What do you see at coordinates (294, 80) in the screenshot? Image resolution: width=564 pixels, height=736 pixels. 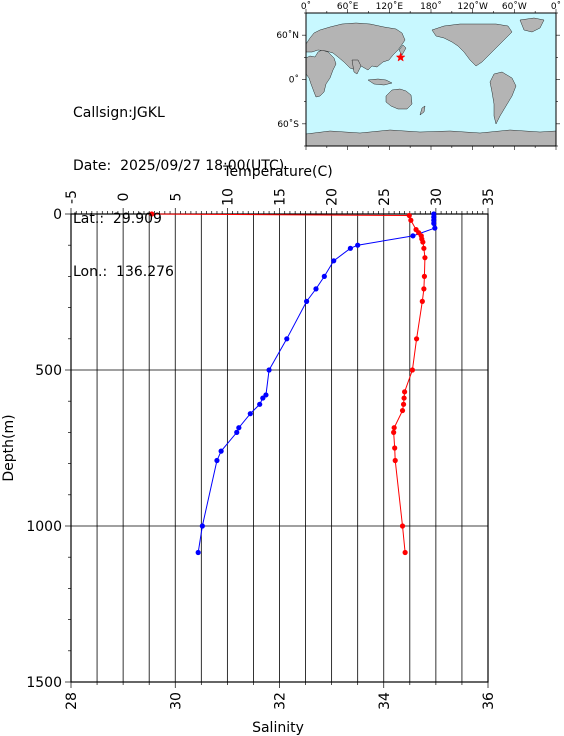 I see `map-latitude-label: 0˚` at bounding box center [294, 80].